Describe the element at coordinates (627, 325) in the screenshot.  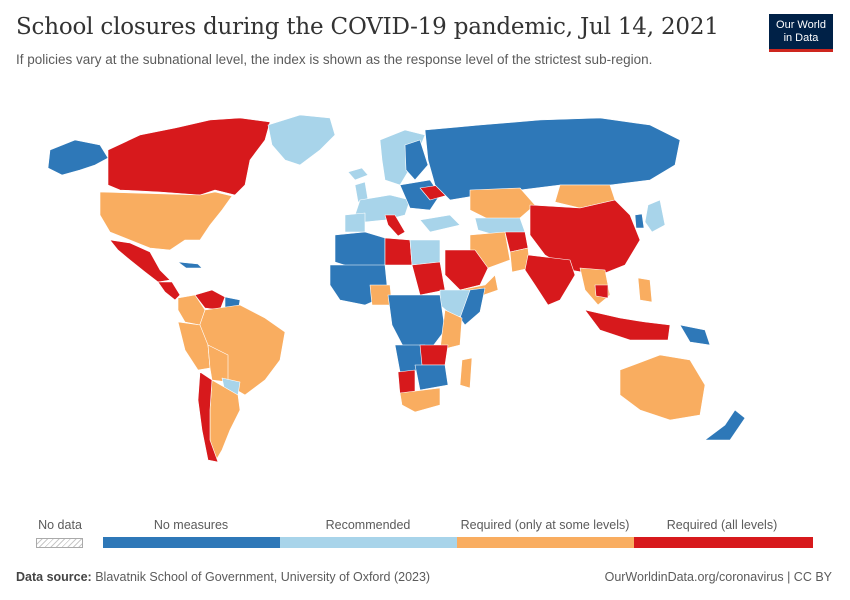
I see `country-indonesia` at that location.